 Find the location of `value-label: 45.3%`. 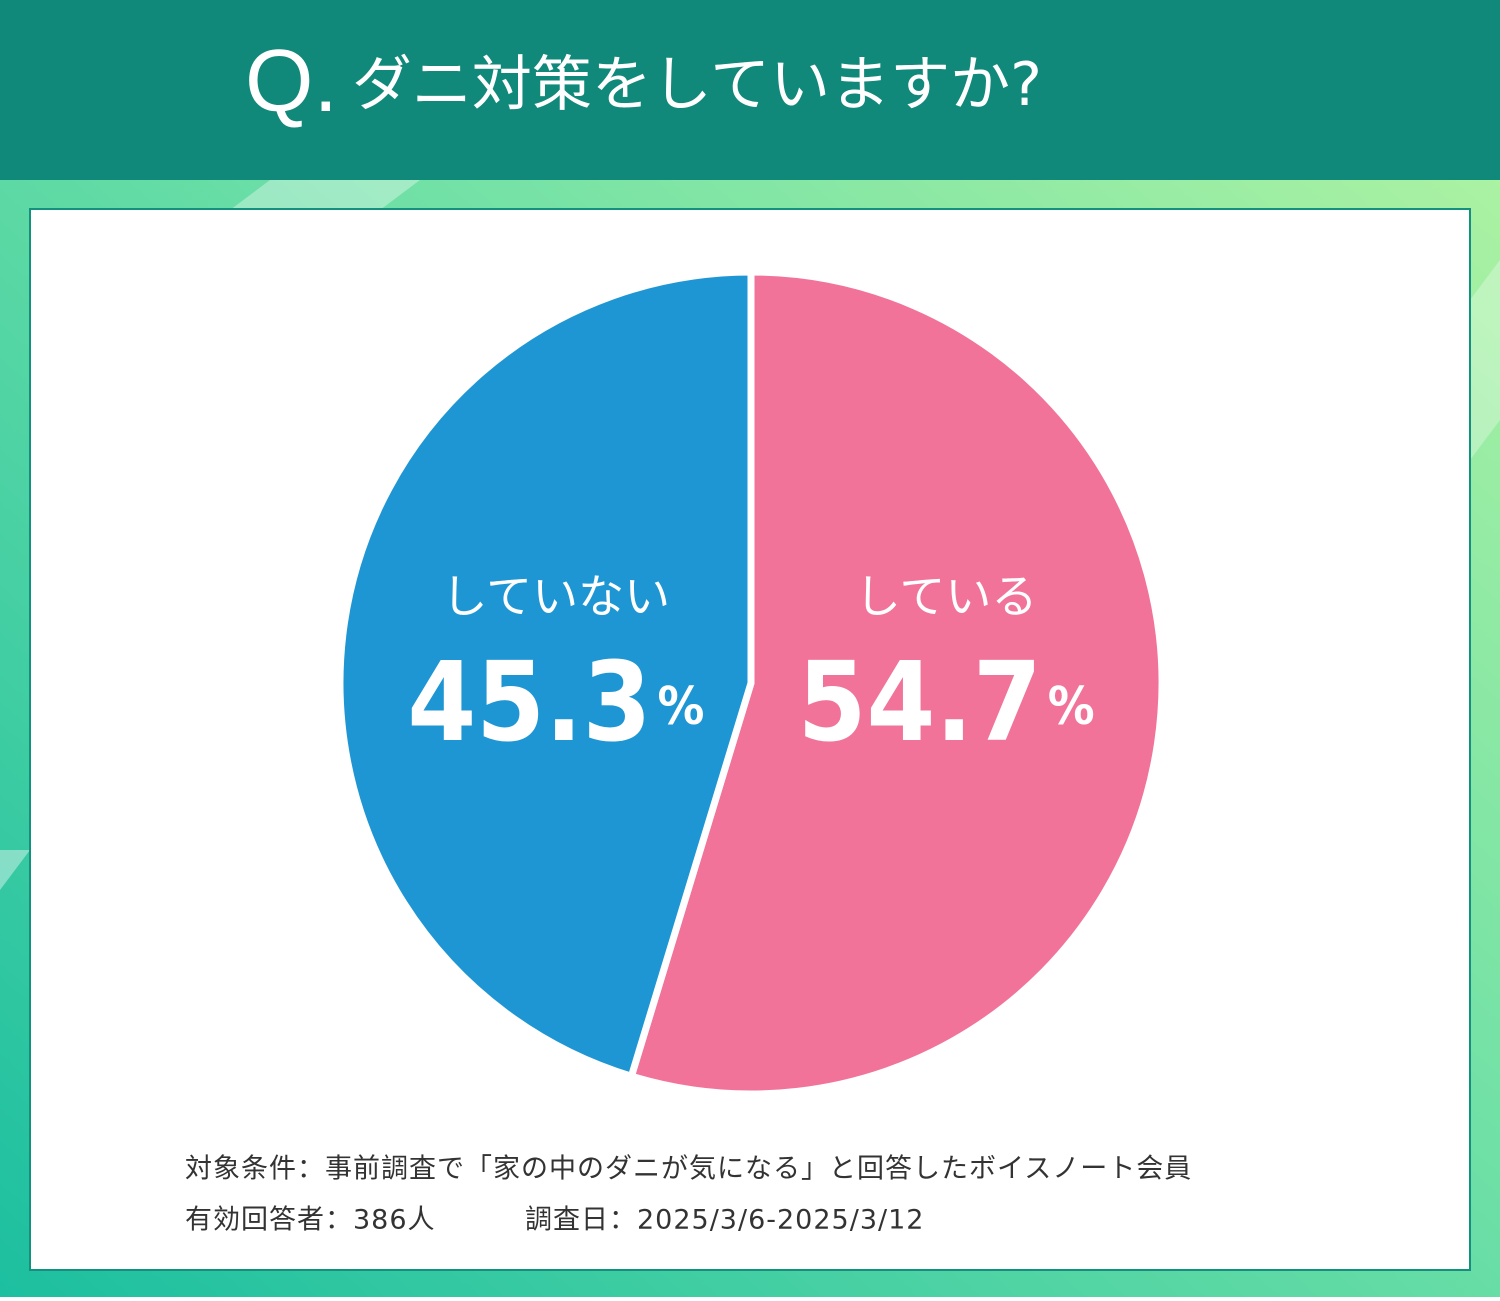

value-label: 45.3% is located at coordinates (555, 702).